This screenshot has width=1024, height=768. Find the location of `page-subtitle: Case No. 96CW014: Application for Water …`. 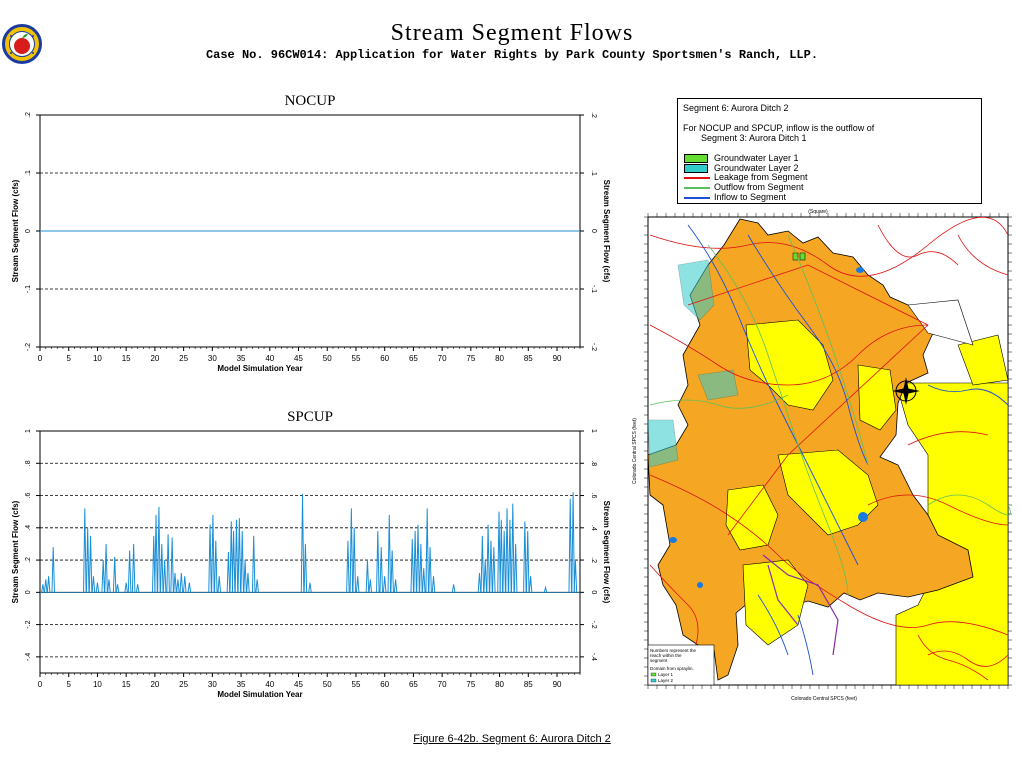

page-subtitle: Case No. 96CW014: Application for Water … is located at coordinates (512, 55).